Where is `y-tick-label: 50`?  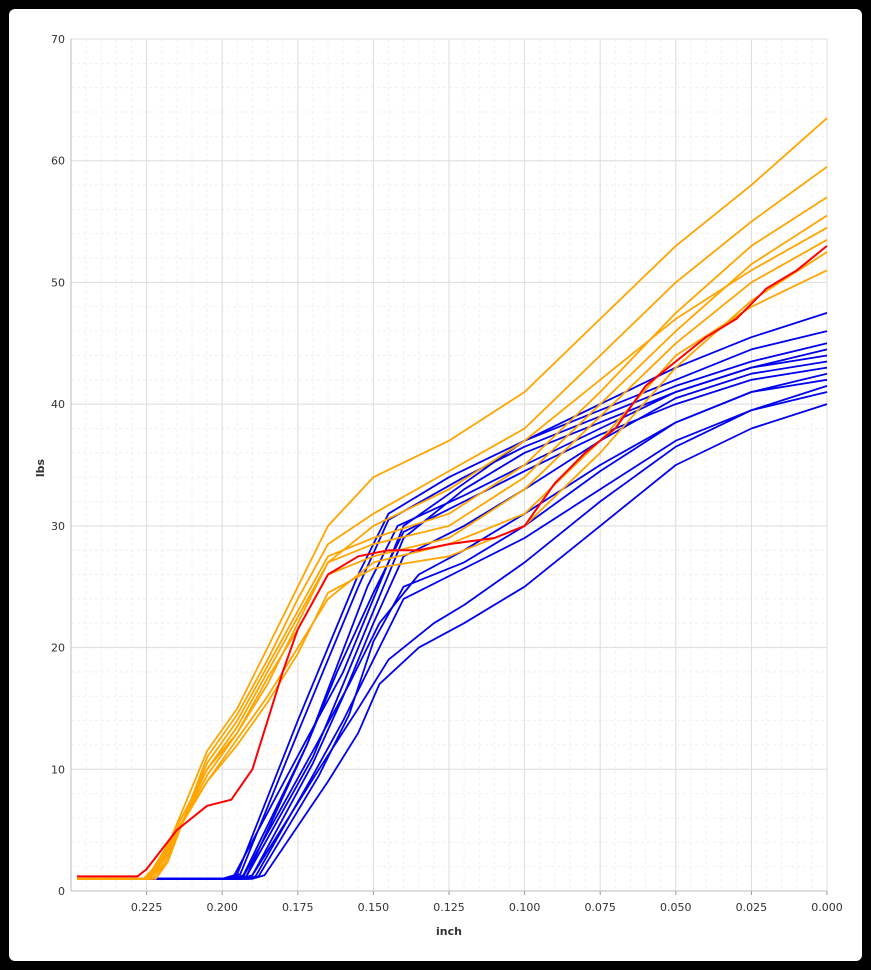 y-tick-label: 50 is located at coordinates (58, 282).